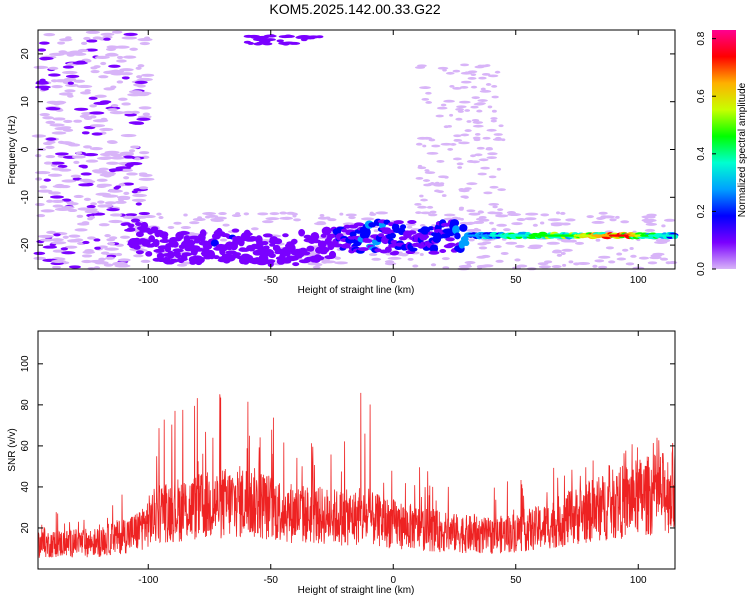  I want to click on colorbar-tick-label: 0.4, so click(701, 153).